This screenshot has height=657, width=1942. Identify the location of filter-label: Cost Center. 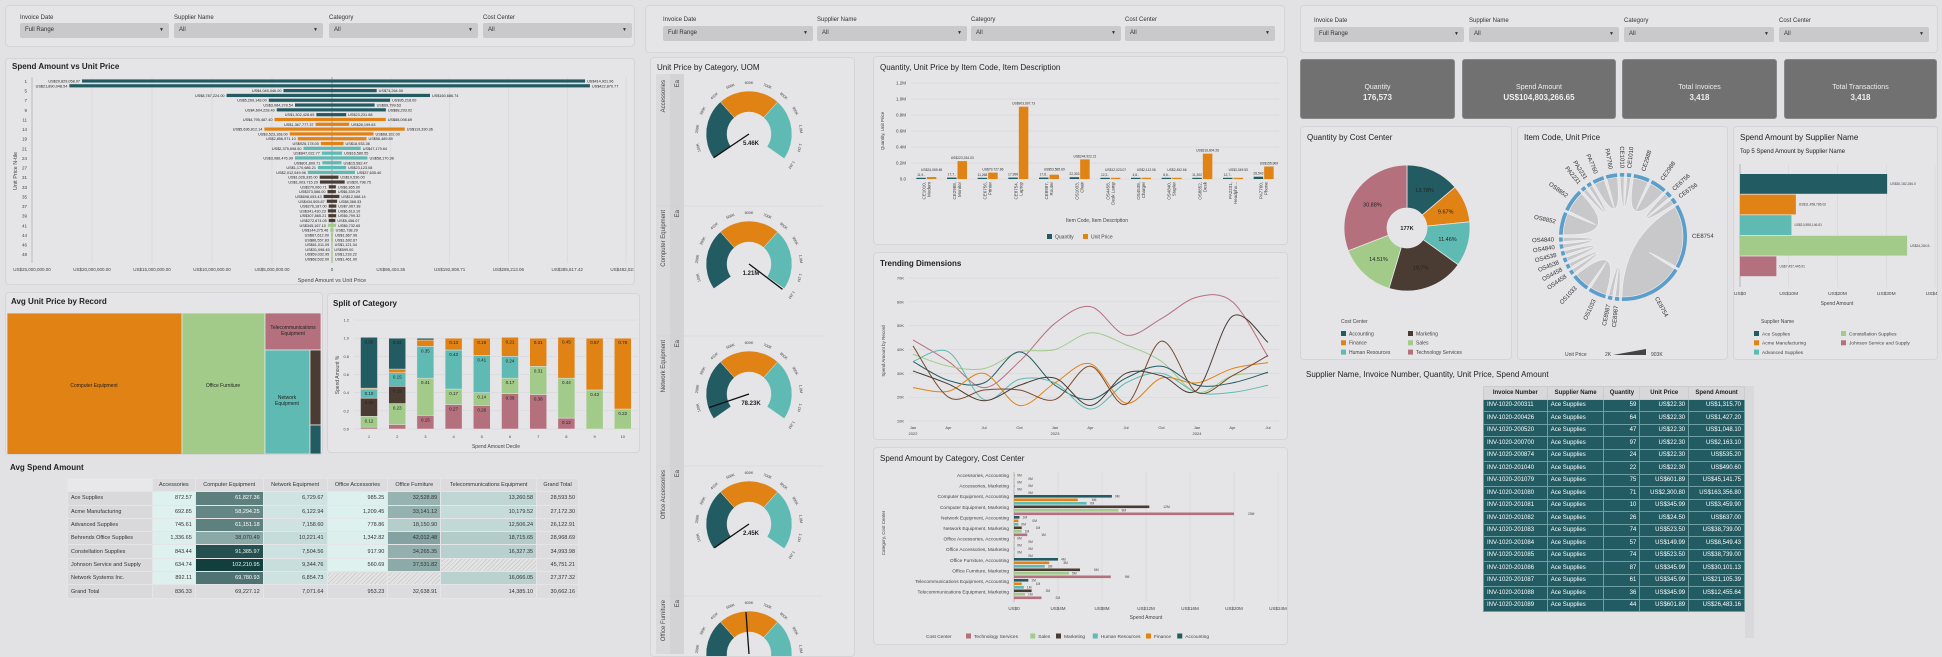
(1141, 20).